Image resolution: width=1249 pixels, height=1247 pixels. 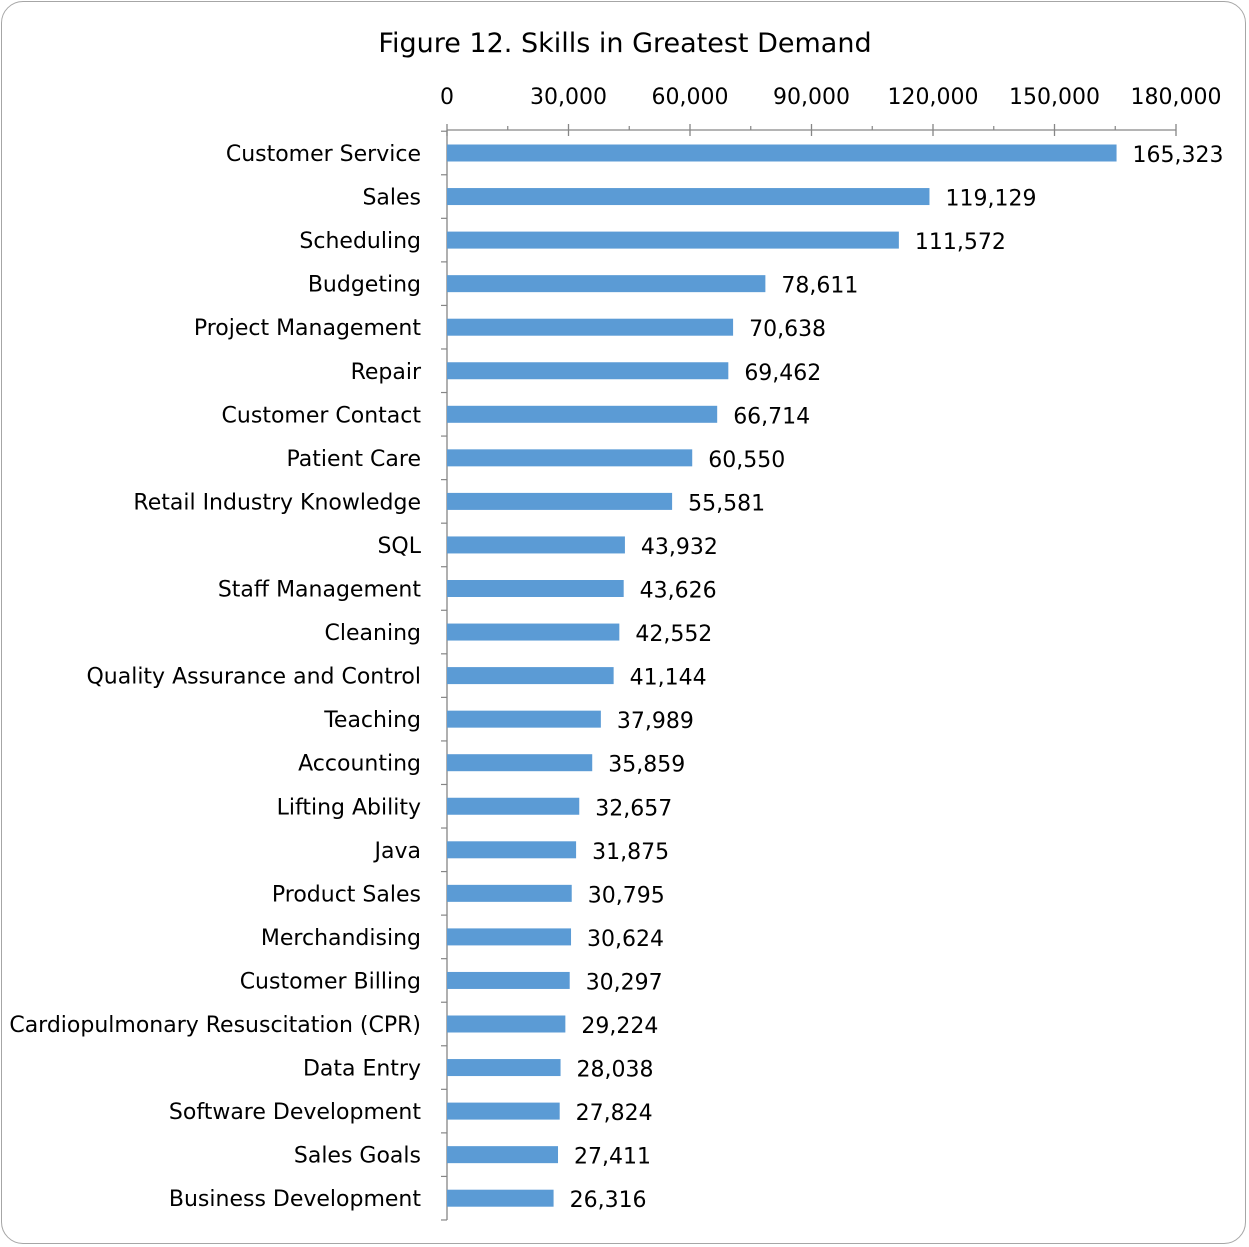 What do you see at coordinates (646, 765) in the screenshot?
I see `data-label: 35,859` at bounding box center [646, 765].